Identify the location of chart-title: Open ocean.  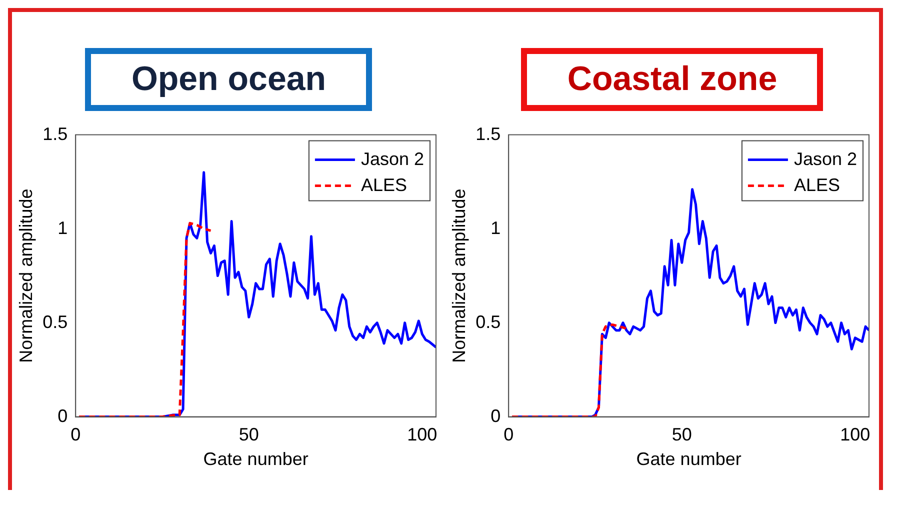
(228, 79).